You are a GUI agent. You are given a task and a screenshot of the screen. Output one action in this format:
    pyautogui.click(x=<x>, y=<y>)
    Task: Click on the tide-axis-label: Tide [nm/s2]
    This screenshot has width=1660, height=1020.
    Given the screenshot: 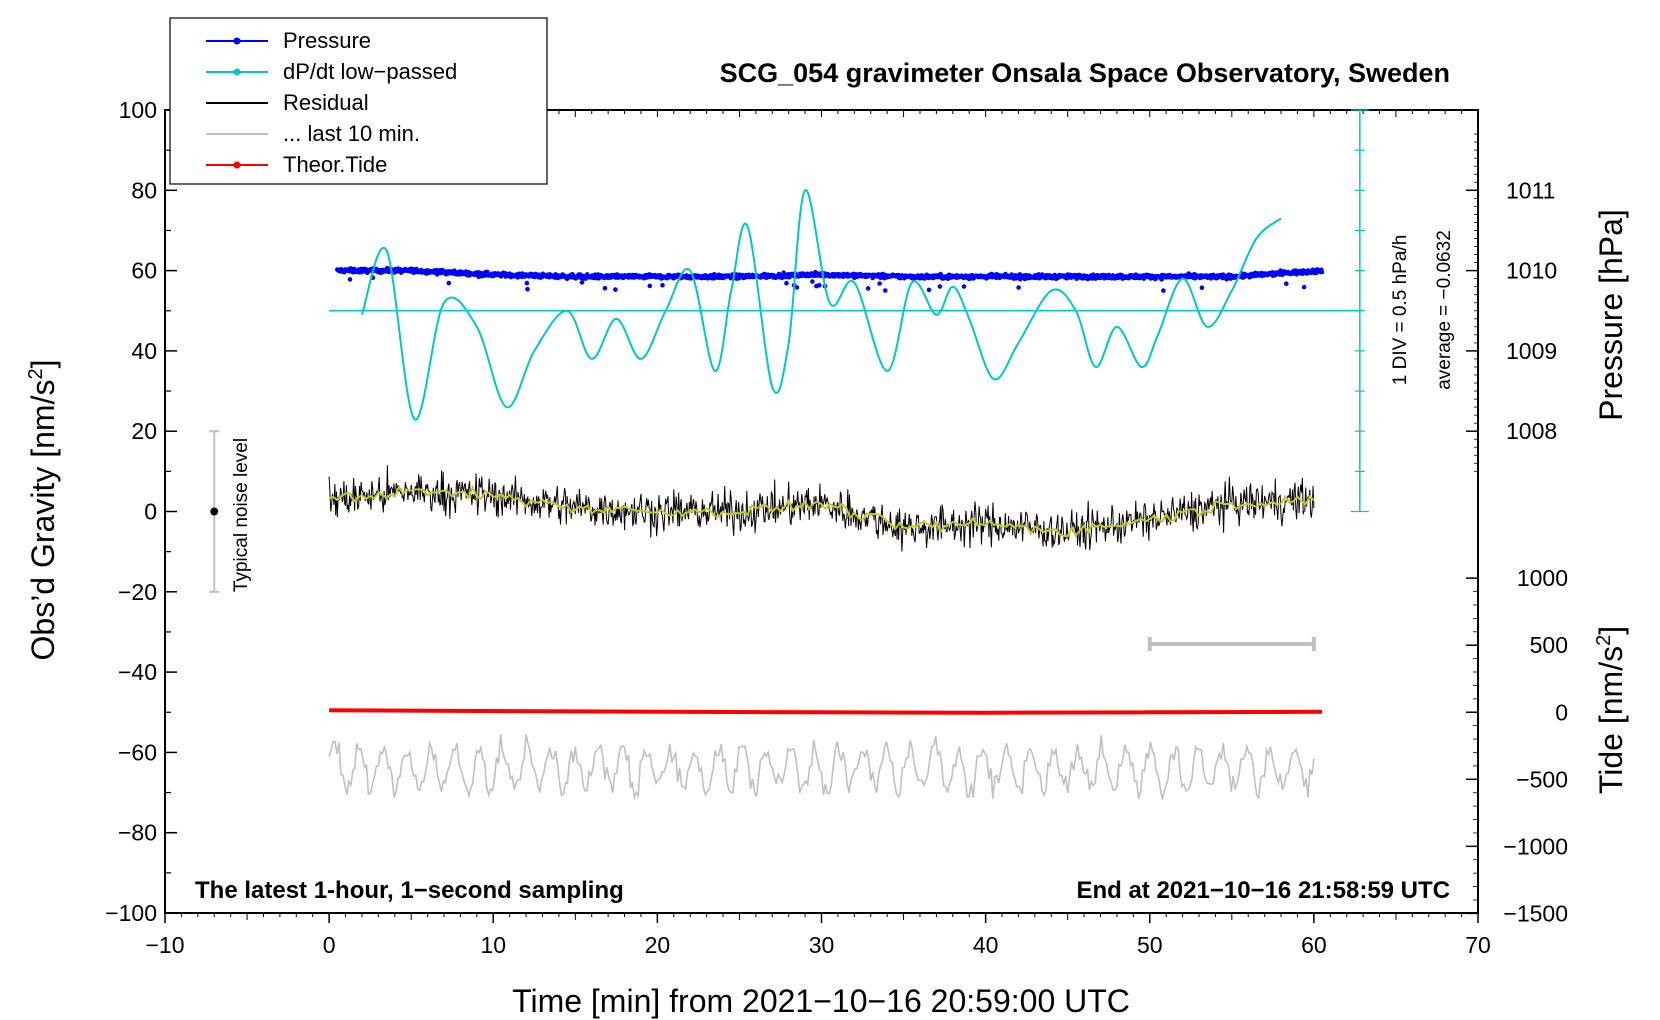 What is the action you would take?
    pyautogui.click(x=1611, y=710)
    